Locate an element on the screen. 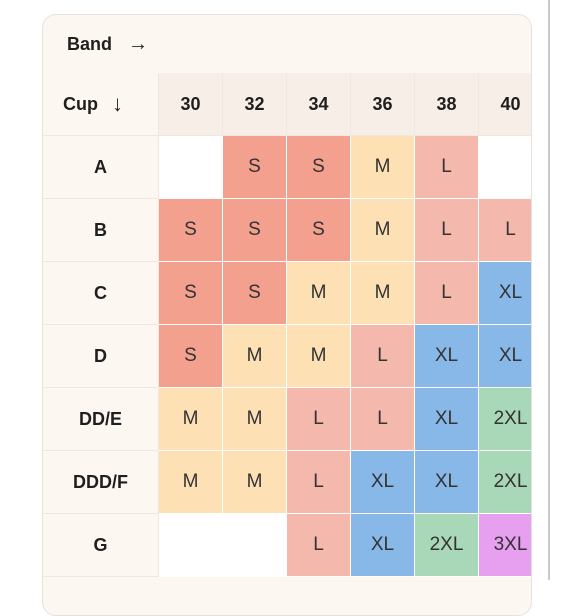  cup-label: Cup is located at coordinates (80, 103).